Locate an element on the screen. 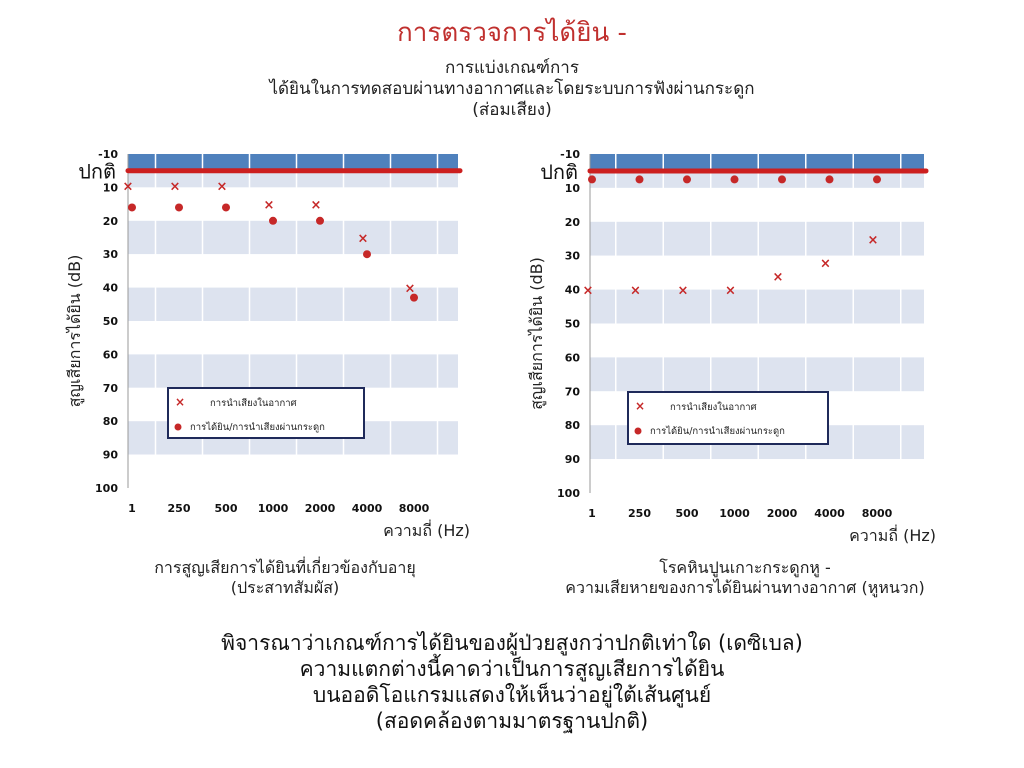 The image size is (1024, 768). y-tick-label: 20 is located at coordinates (573, 222).